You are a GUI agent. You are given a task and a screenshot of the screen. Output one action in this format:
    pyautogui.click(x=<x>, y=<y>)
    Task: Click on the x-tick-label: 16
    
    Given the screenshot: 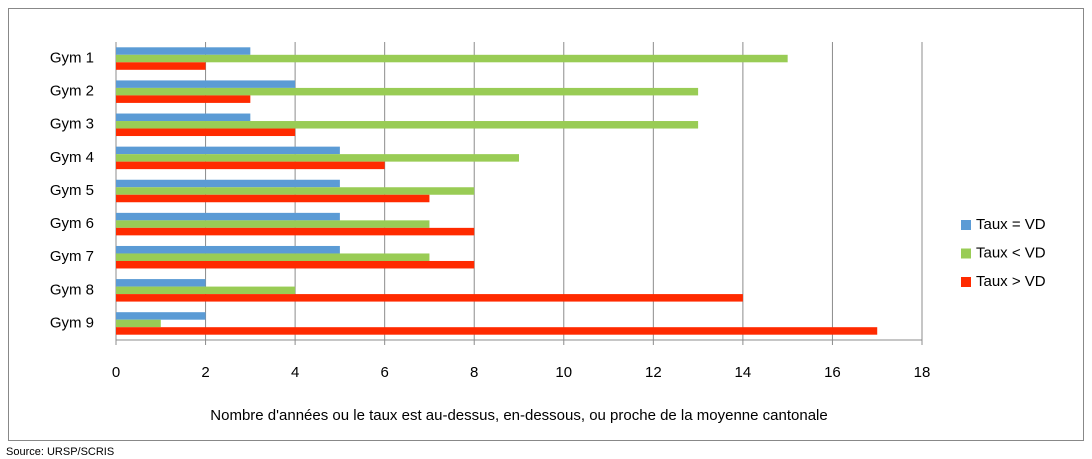 What is the action you would take?
    pyautogui.click(x=832, y=372)
    